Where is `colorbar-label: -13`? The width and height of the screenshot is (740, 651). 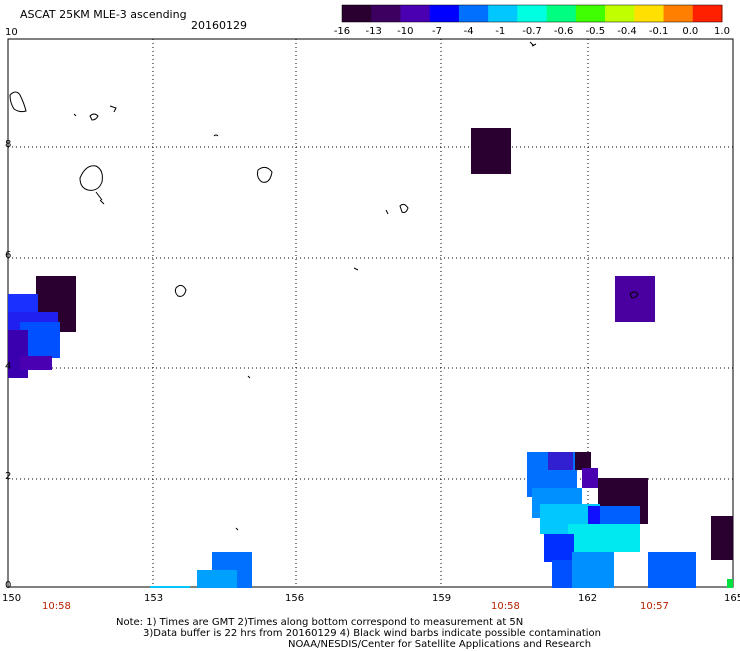 colorbar-label: -13 is located at coordinates (373, 31).